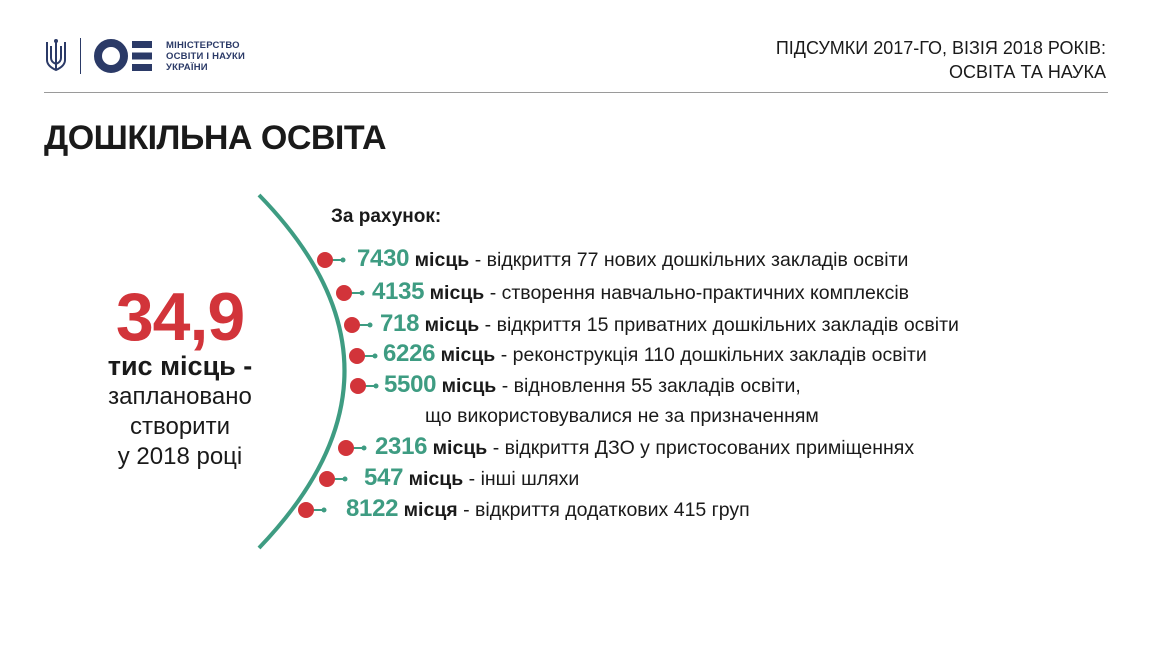  I want to click on header-divider, so click(576, 92).